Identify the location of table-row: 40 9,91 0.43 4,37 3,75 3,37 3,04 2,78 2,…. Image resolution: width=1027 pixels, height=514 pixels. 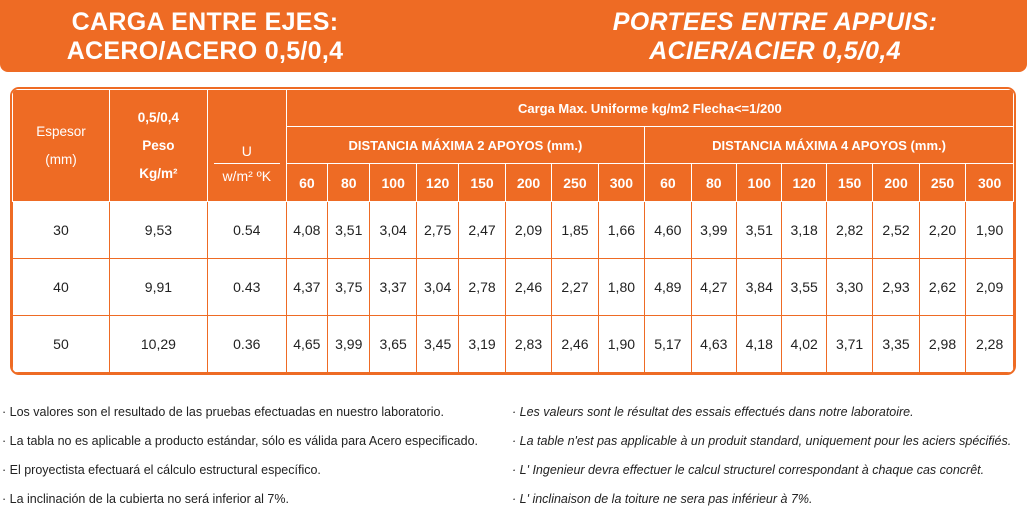
(513, 287).